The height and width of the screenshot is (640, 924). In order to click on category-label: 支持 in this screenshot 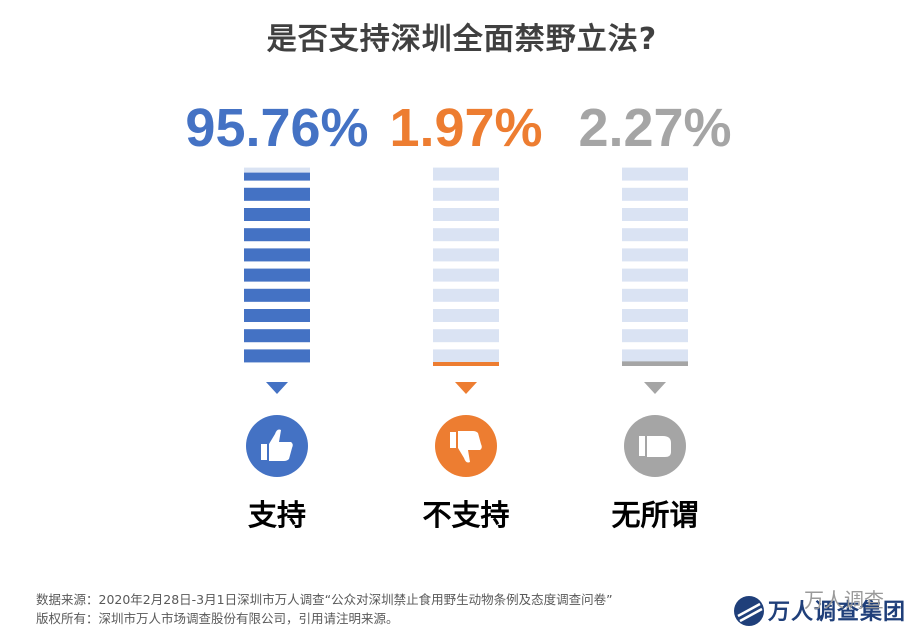, I will do `click(277, 515)`.